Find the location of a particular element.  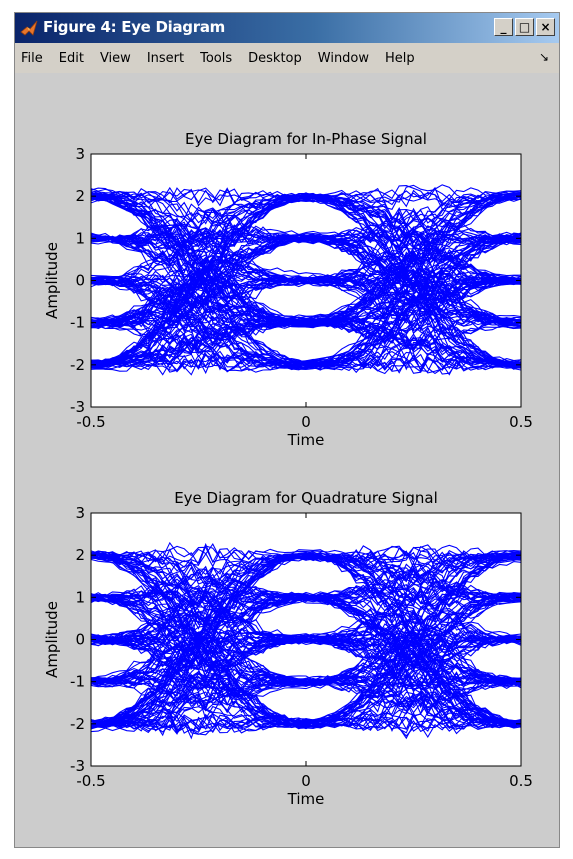

title-bar: Figure 4: Eye Diagram _ □ × is located at coordinates (287, 28).